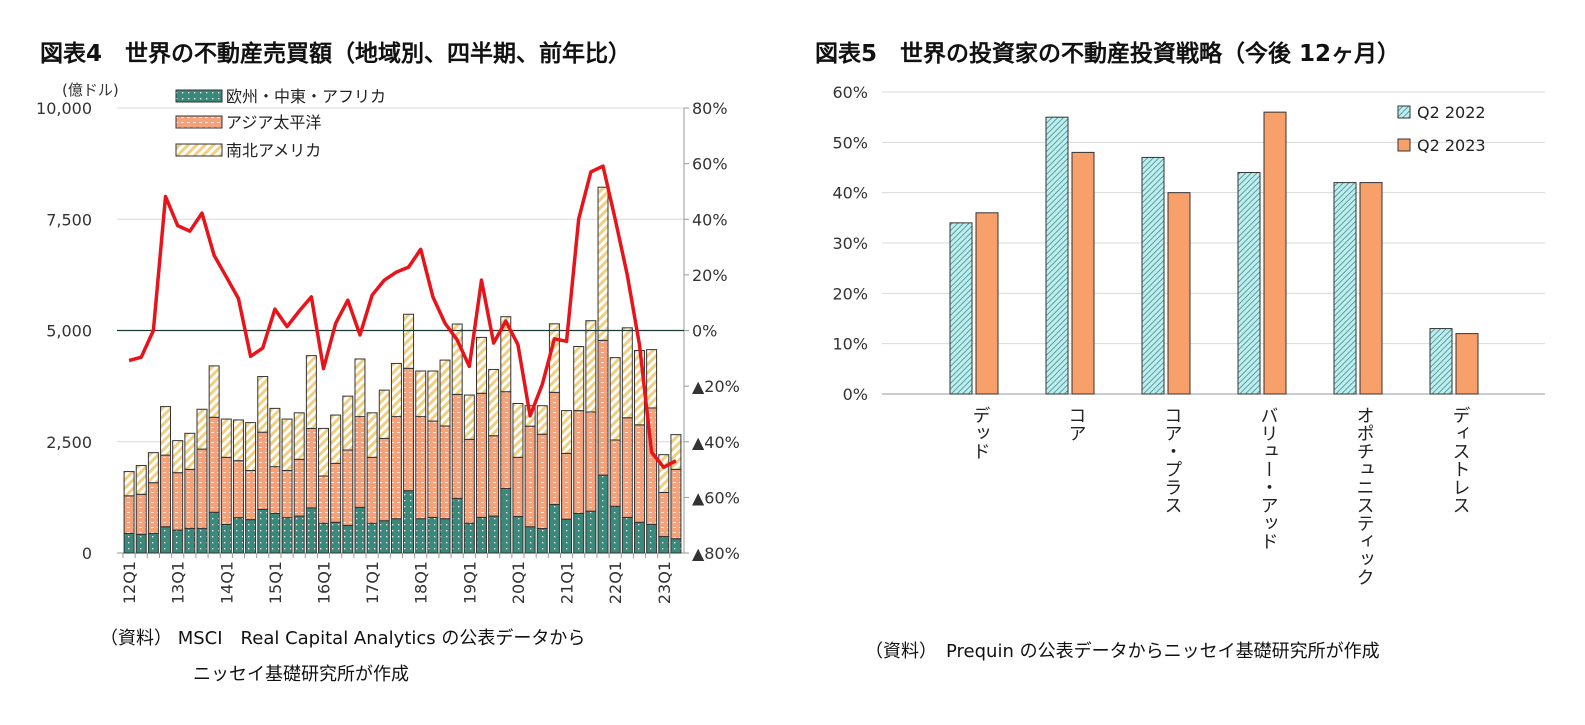 The image size is (1585, 725). What do you see at coordinates (850, 243) in the screenshot?
I see `y-tick-label: 30%` at bounding box center [850, 243].